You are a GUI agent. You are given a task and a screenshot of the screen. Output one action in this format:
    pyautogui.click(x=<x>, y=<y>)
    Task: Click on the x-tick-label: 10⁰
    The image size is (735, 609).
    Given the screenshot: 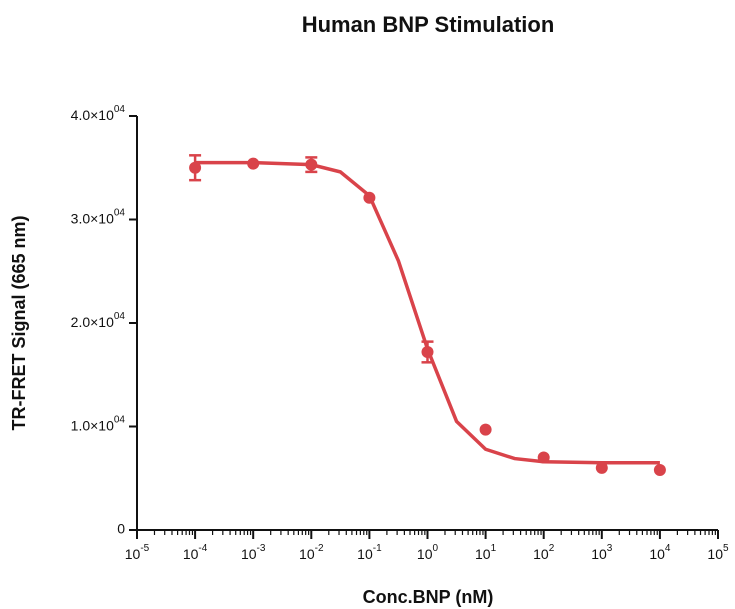 What is the action you would take?
    pyautogui.click(x=428, y=552)
    